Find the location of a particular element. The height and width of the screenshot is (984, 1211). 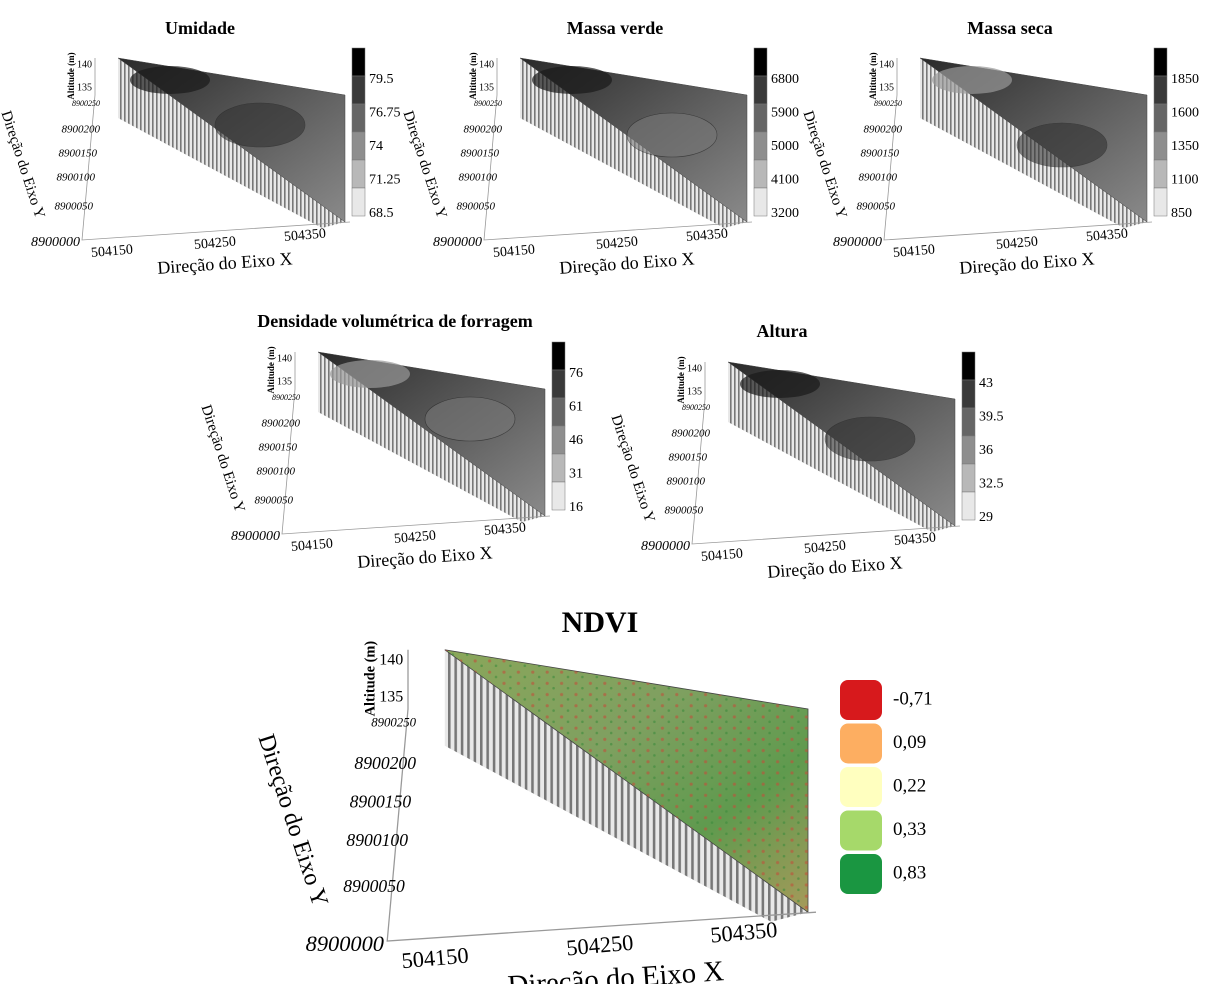

colorbar-label: 1850 is located at coordinates (1185, 79).